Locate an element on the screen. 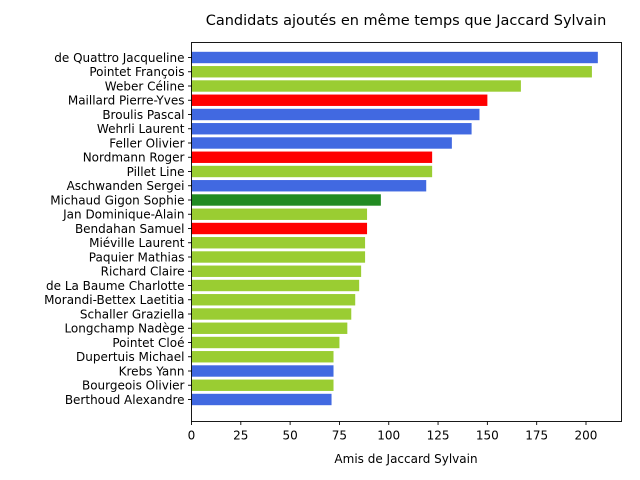 The width and height of the screenshot is (640, 480). y-tick-label: Weber Céline is located at coordinates (145, 86).